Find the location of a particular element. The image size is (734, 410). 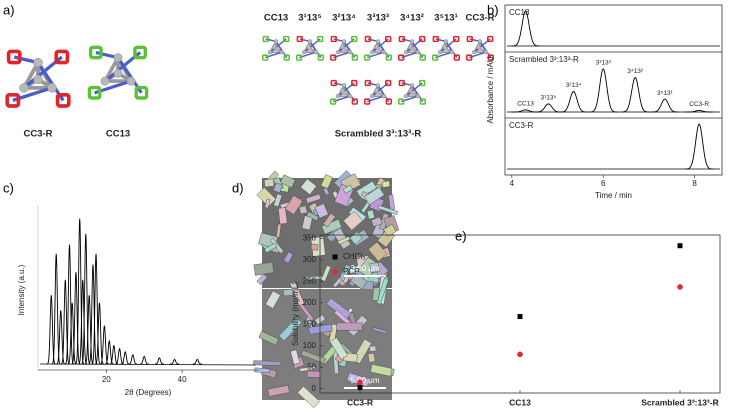

y-tick-label: 200 is located at coordinates (310, 302).